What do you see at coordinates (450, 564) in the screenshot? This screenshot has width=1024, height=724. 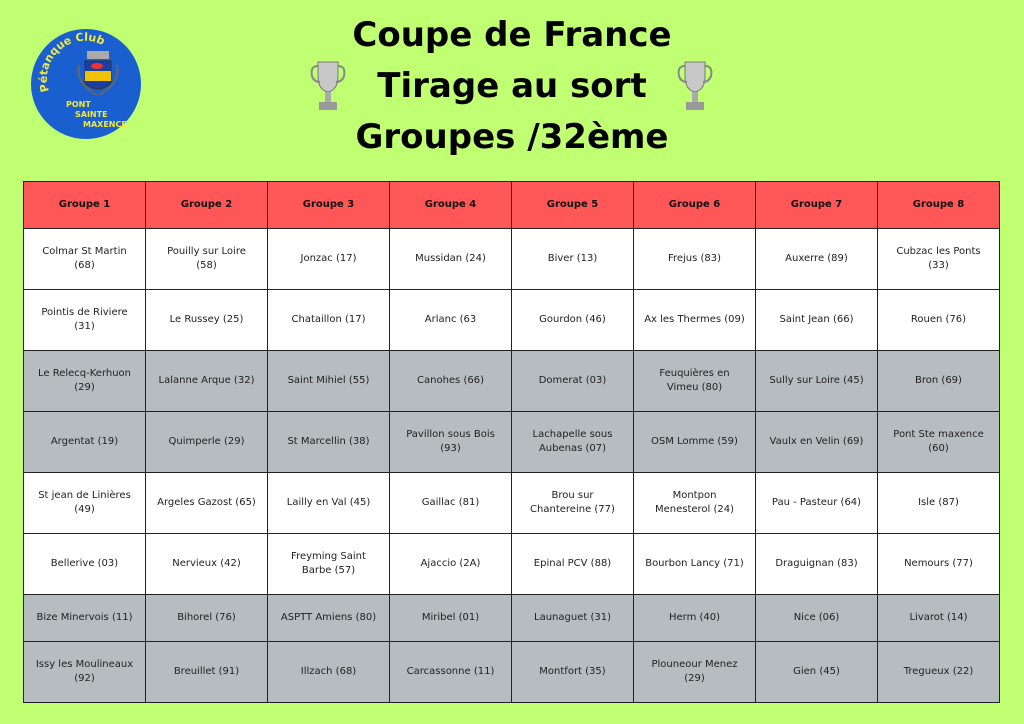 I see `team-cell: Ajaccio (2A)` at bounding box center [450, 564].